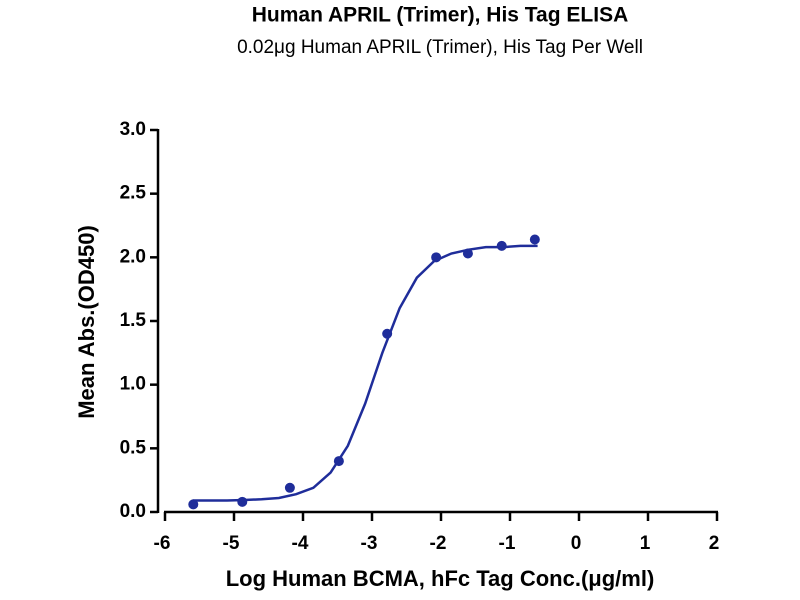  Describe the element at coordinates (133, 384) in the screenshot. I see `y-tick-label: 1.0` at that location.